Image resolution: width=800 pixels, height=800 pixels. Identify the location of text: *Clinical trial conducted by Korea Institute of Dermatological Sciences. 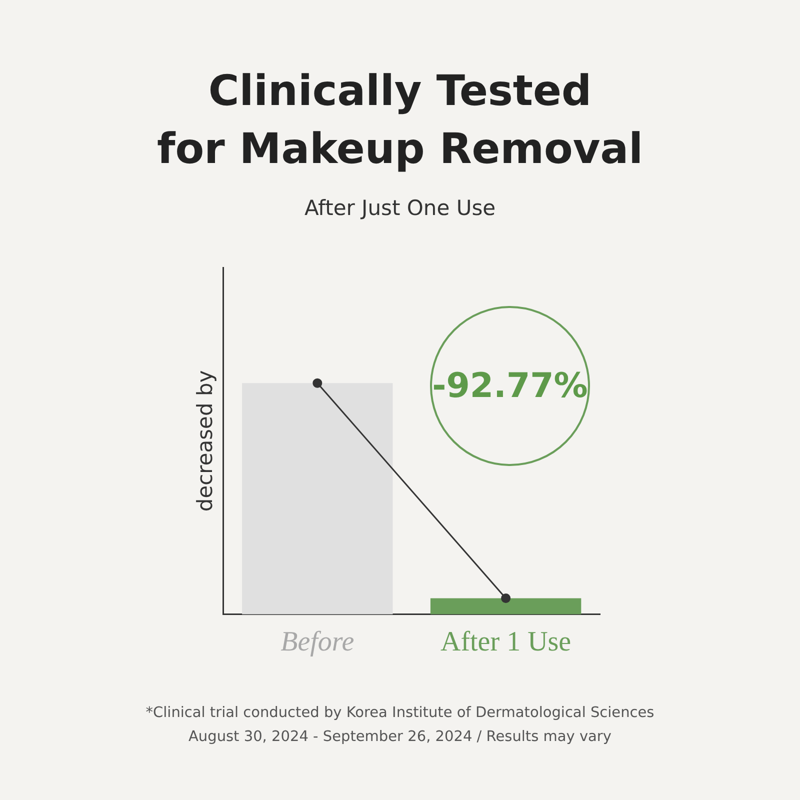
(400, 713).